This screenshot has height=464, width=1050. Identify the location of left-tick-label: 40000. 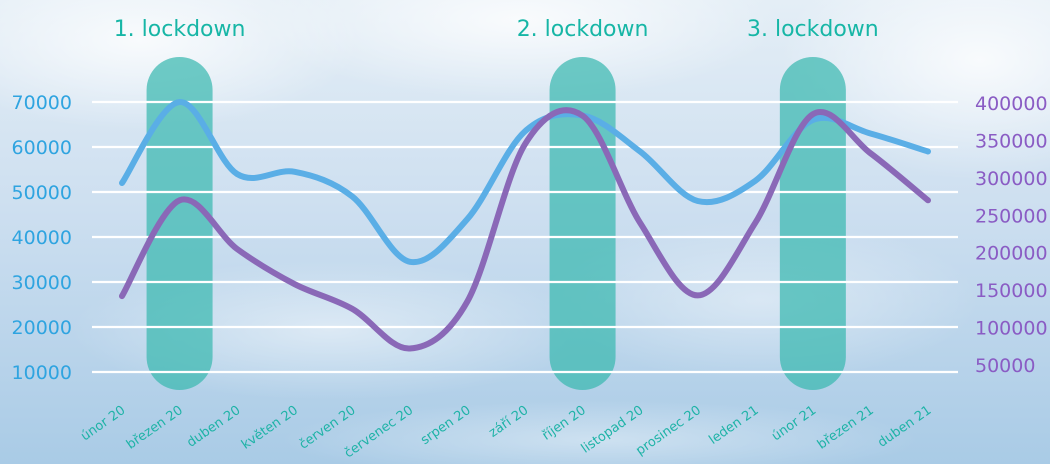
(42, 238).